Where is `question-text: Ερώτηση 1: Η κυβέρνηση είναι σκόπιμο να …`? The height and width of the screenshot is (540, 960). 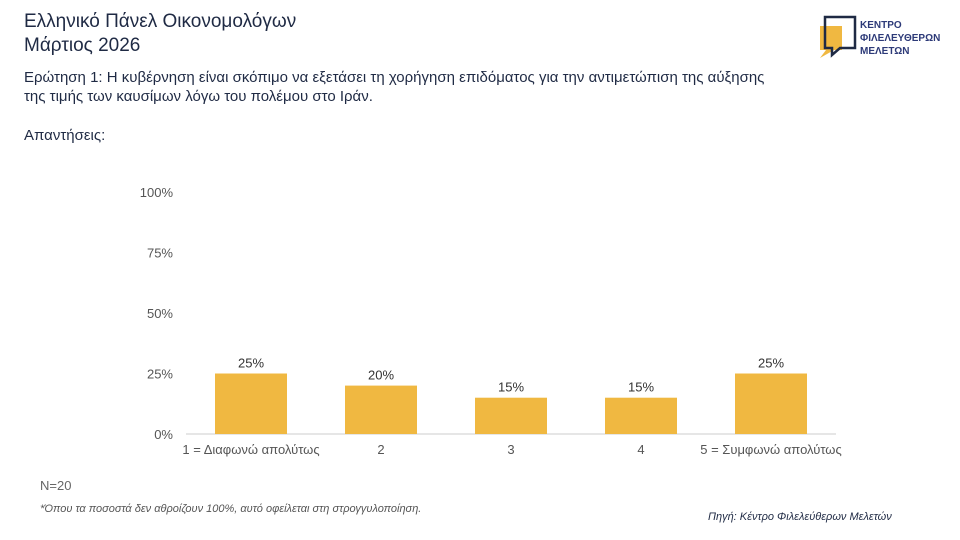
question-text: Ερώτηση 1: Η κυβέρνηση είναι σκόπιμο να … is located at coordinates (464, 87).